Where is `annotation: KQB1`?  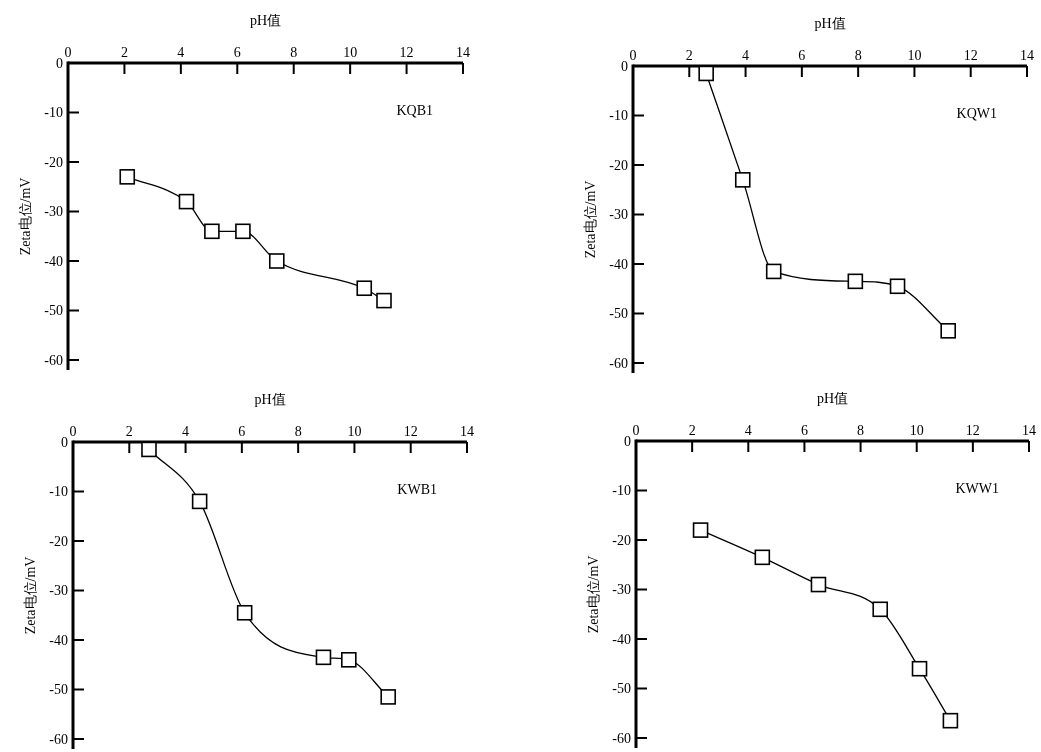
annotation: KQB1 is located at coordinates (414, 110).